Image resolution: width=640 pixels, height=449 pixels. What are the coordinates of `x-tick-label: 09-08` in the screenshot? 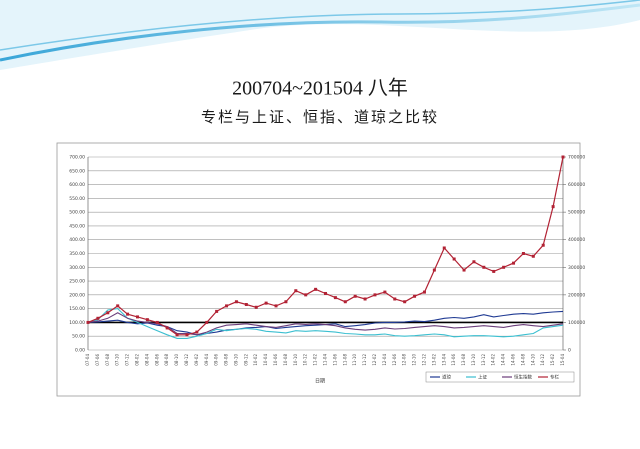 It's located at (226, 360).